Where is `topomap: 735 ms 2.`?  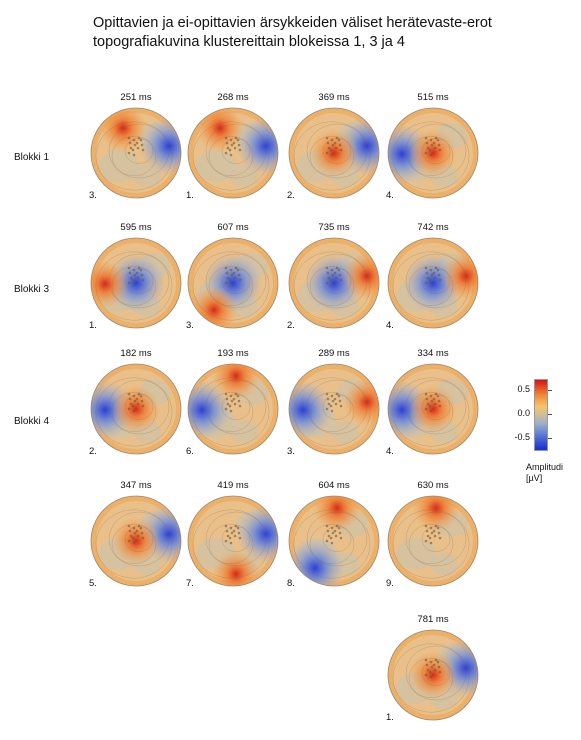 topomap: 735 ms 2. is located at coordinates (334, 278).